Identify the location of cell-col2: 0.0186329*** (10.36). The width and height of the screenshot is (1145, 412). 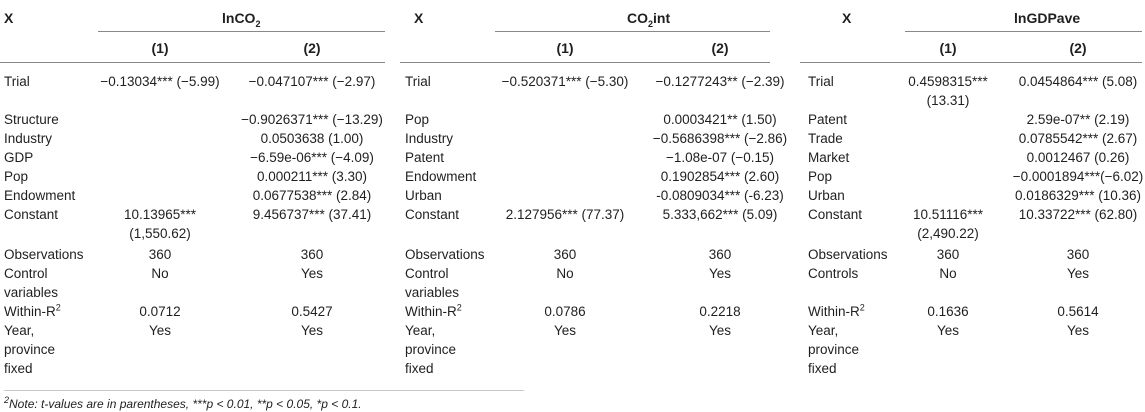
(1078, 195).